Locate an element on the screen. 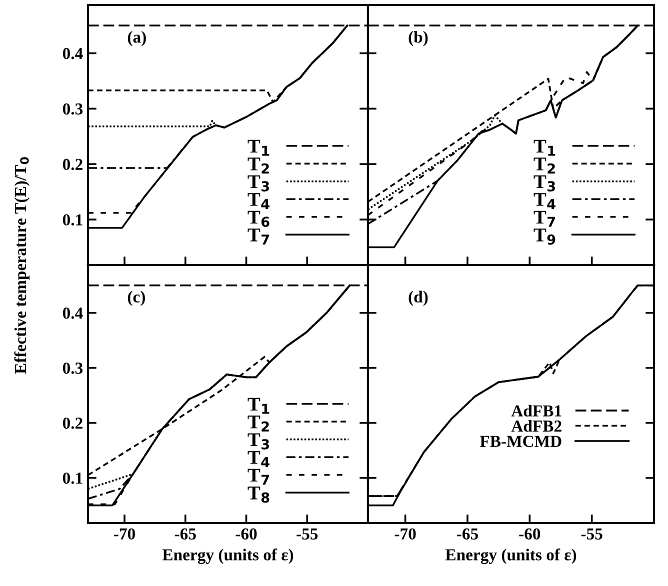  annotation: (d) is located at coordinates (418, 298).